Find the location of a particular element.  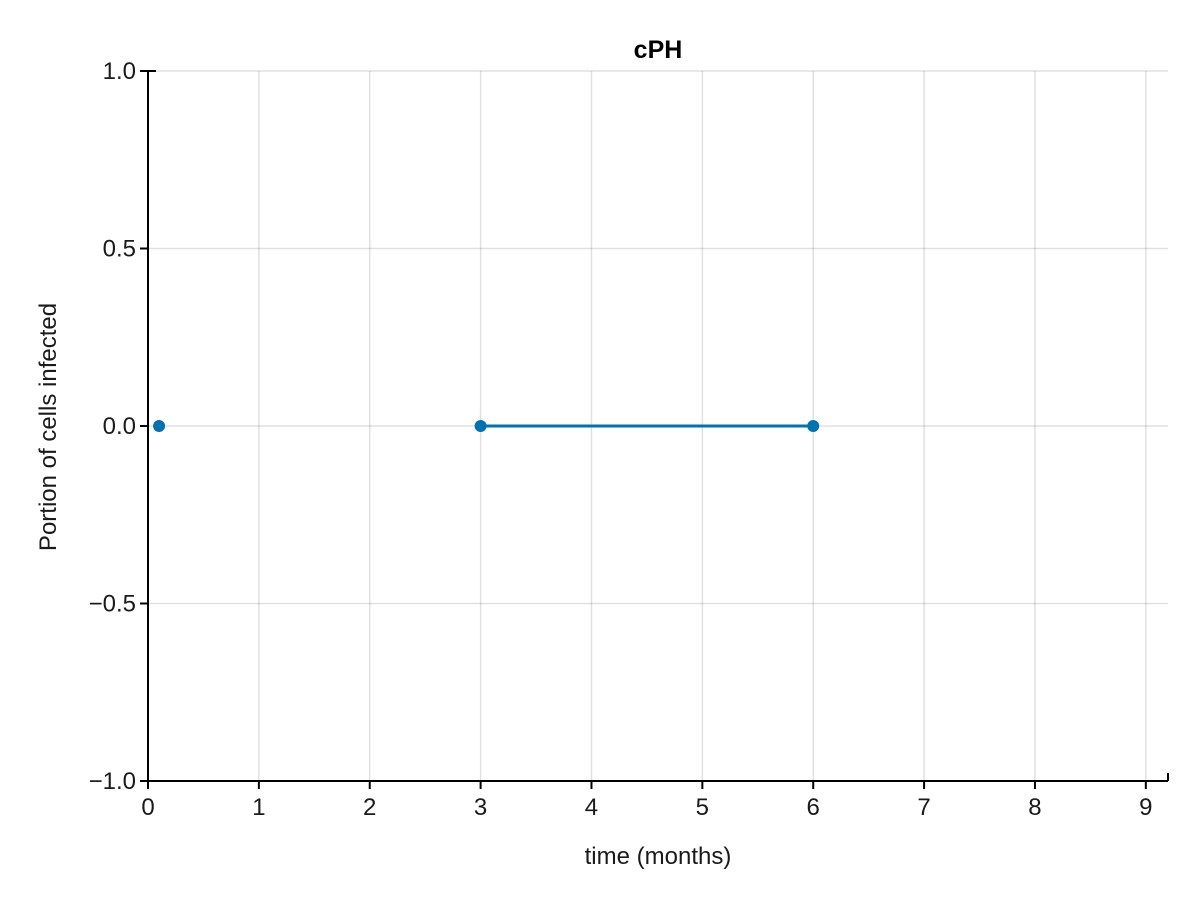

x-tick-label: 0 is located at coordinates (147, 807).